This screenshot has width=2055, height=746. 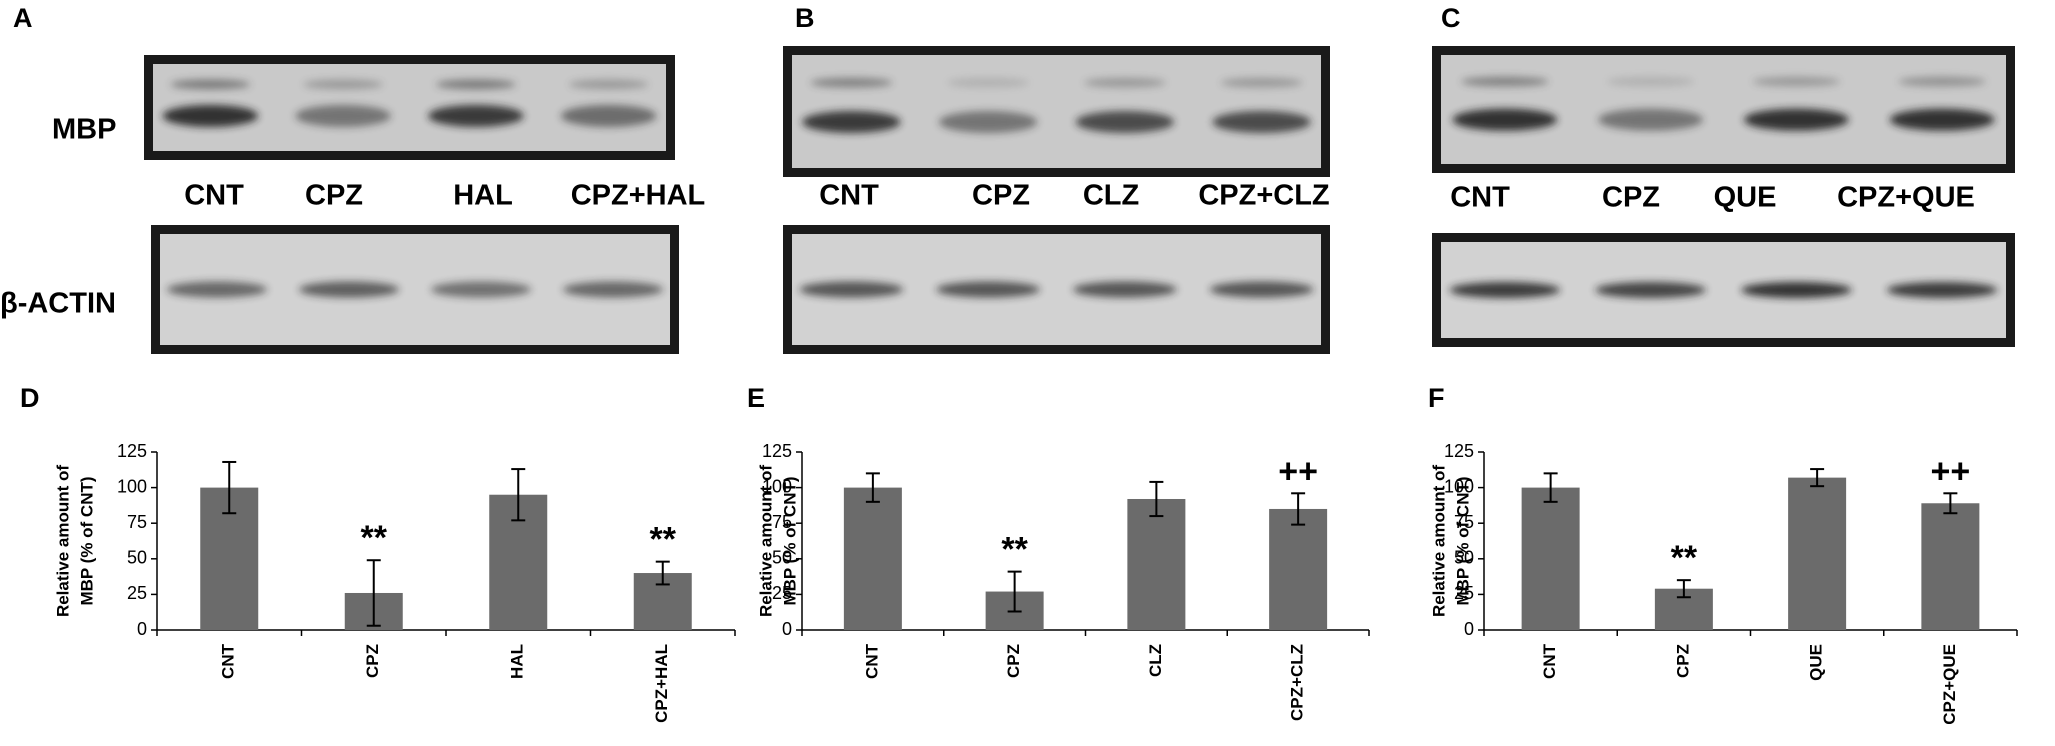 I want to click on lane-label: CPZ+HAL, so click(x=638, y=196).